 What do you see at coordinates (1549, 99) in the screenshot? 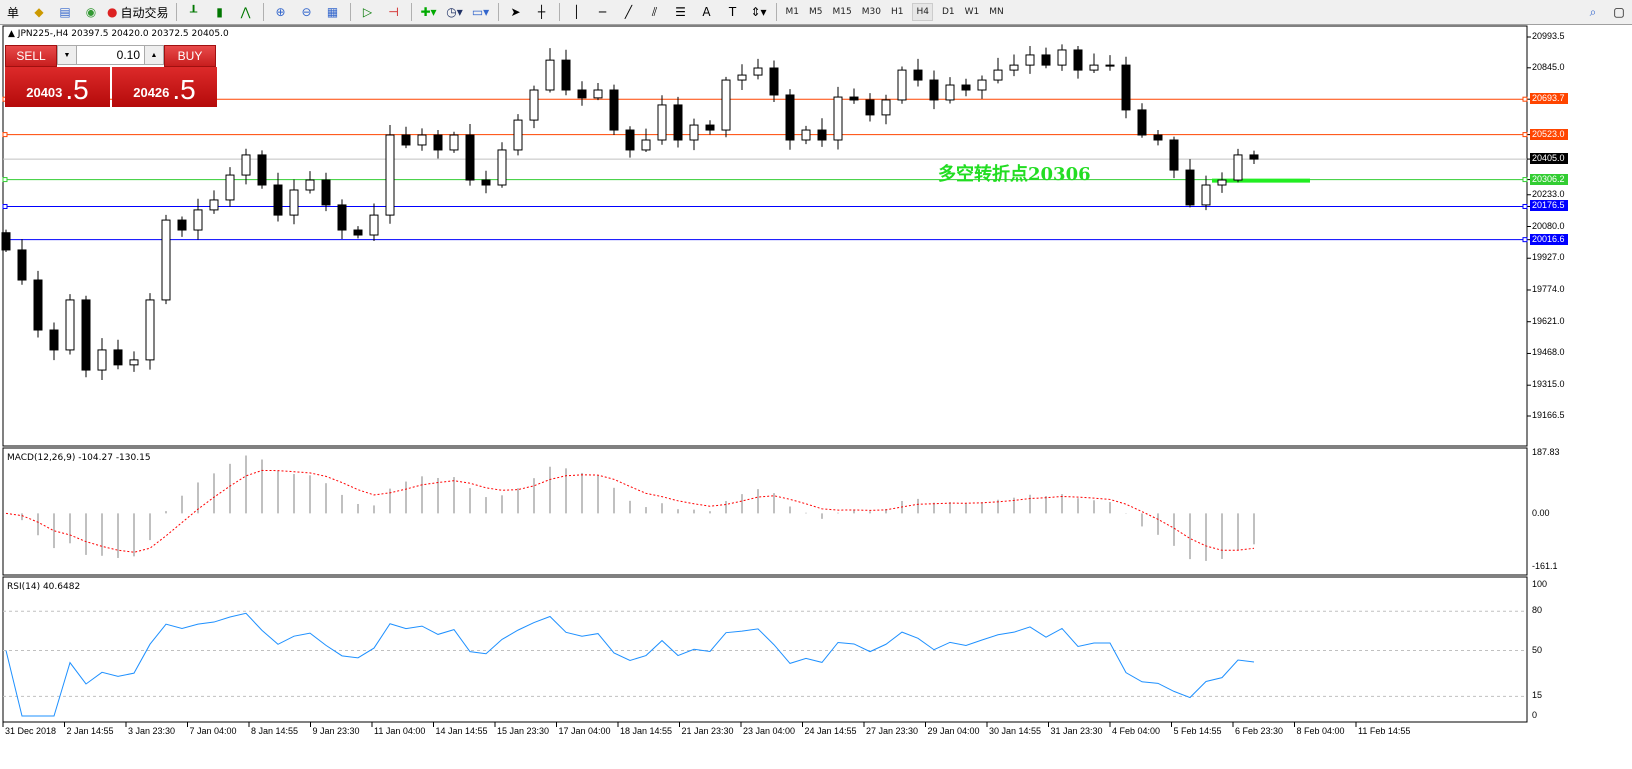
I see `price-level-tag: 20693.7` at bounding box center [1549, 99].